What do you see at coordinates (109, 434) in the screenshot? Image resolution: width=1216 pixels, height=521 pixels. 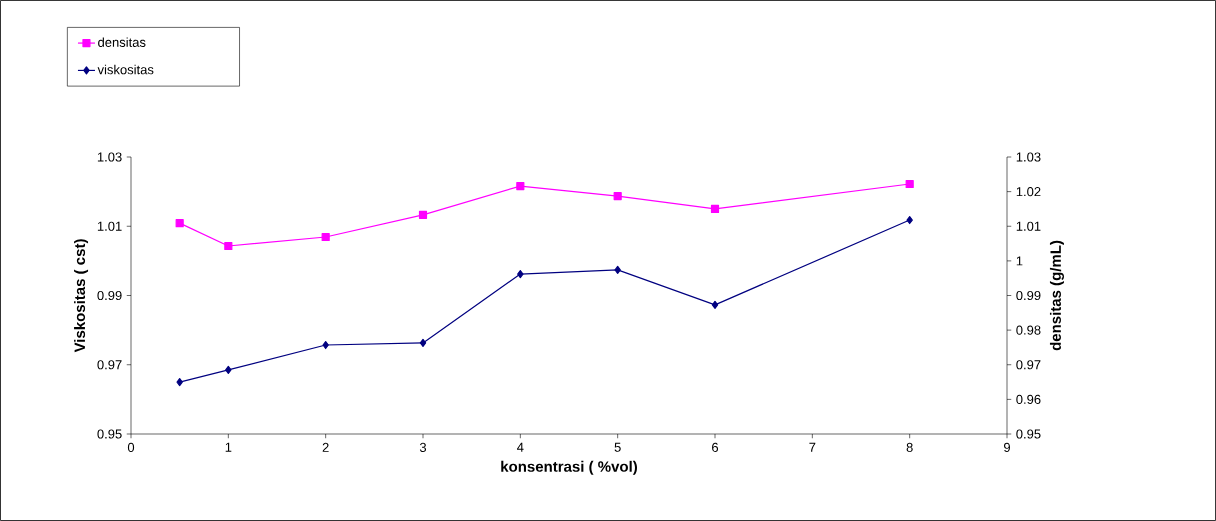 I see `y-tick-label: 0.95` at bounding box center [109, 434].